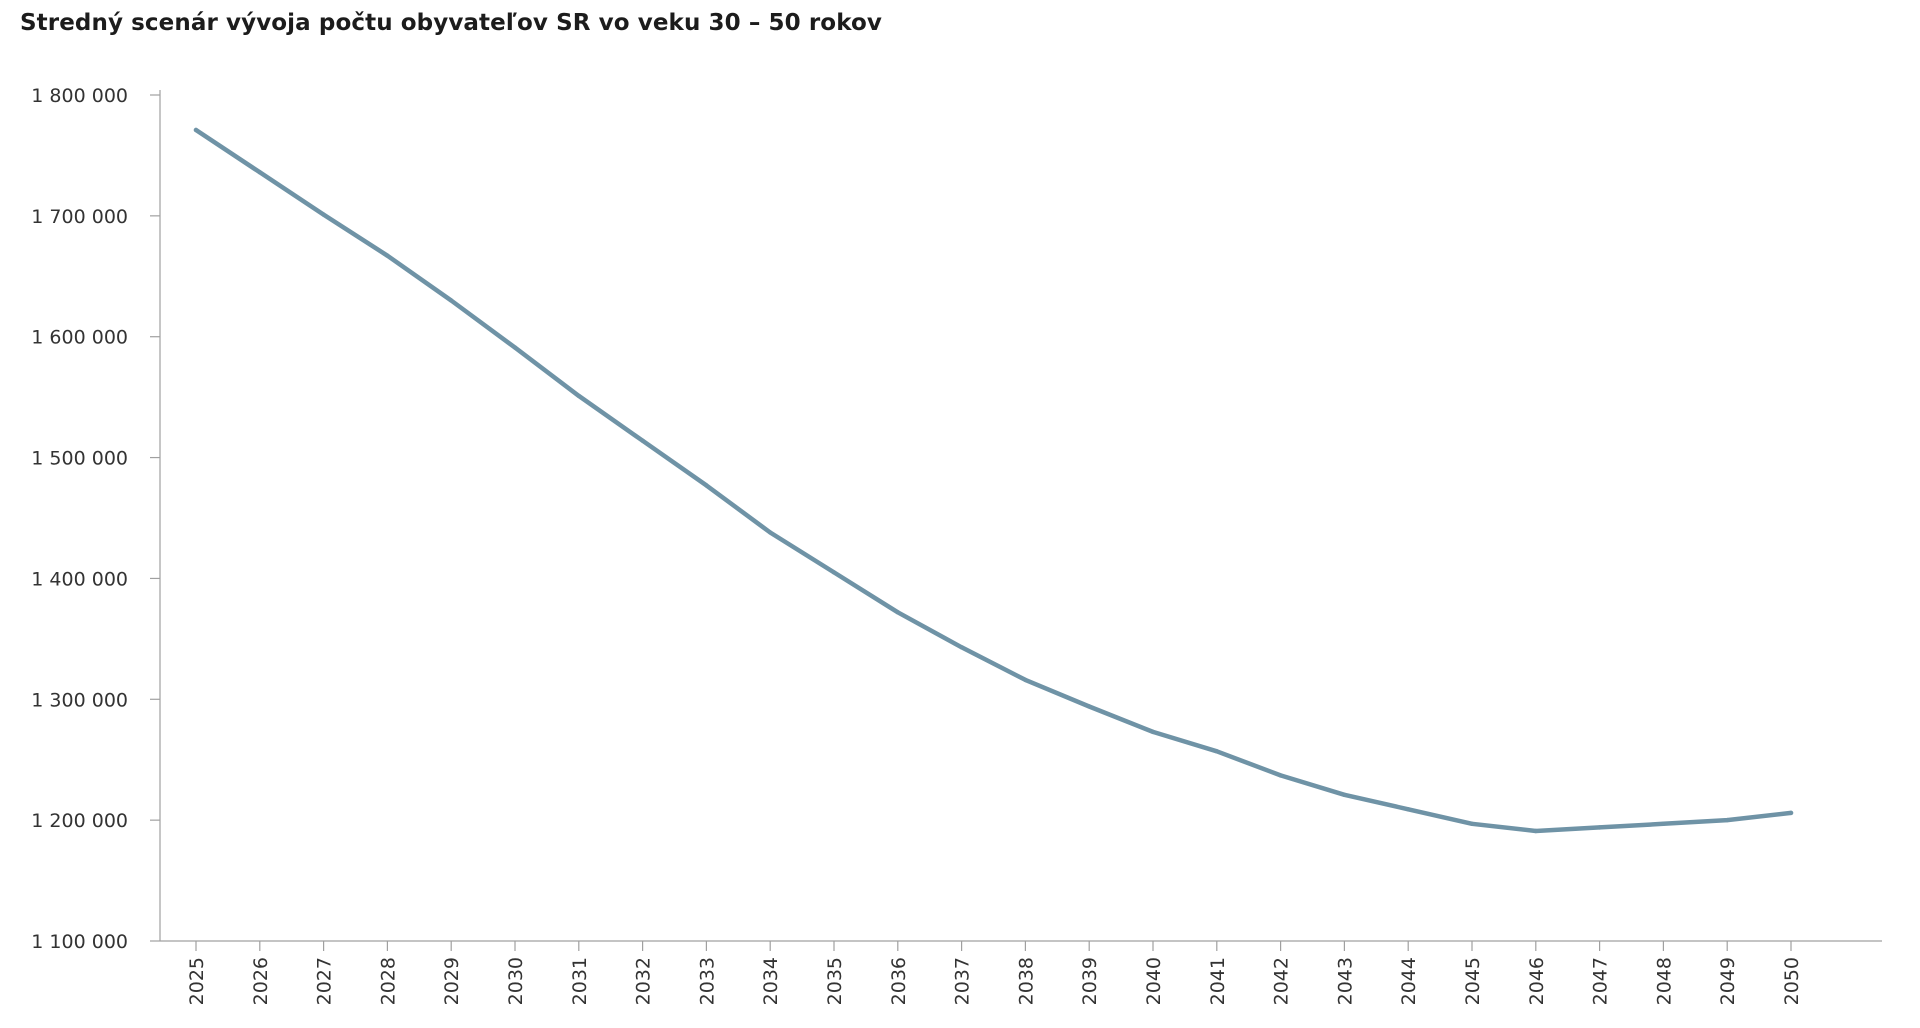 The image size is (1920, 1028). I want to click on y-tick-label: 1 500 000, so click(79, 459).